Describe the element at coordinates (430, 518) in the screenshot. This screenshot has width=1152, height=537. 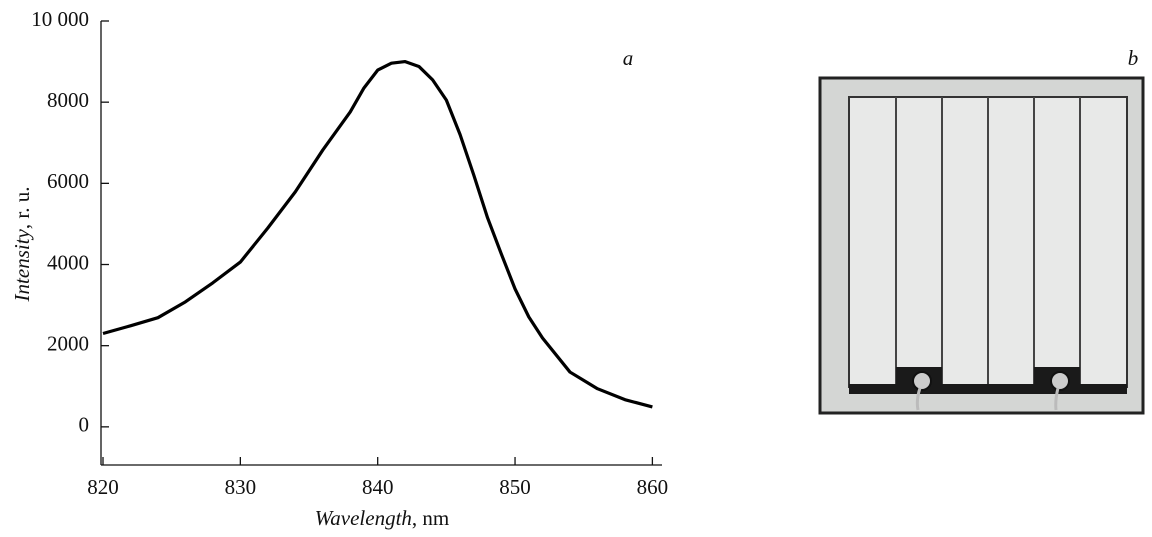
I see `x-axis-label-unit: , nm` at that location.